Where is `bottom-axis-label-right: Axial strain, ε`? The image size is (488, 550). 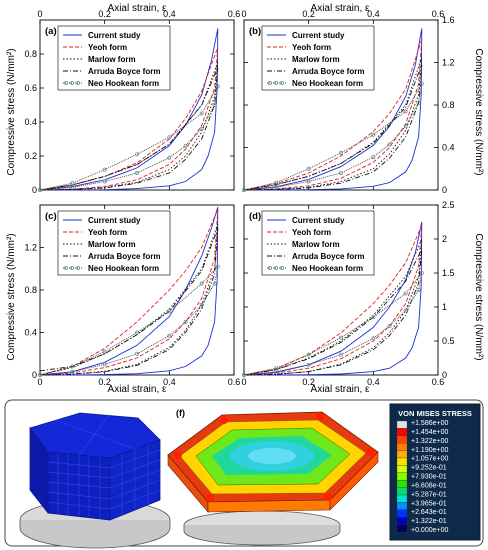 bottom-axis-label-right: Axial strain, ε is located at coordinates (340, 389).